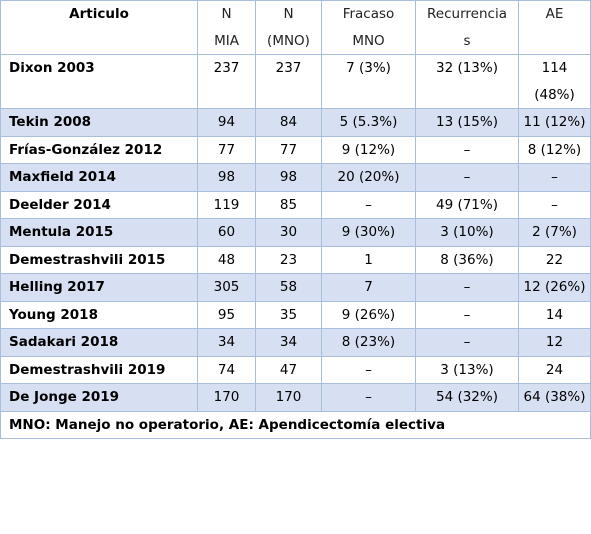 The image size is (591, 534). I want to click on cell-fracaso: 1, so click(368, 259).